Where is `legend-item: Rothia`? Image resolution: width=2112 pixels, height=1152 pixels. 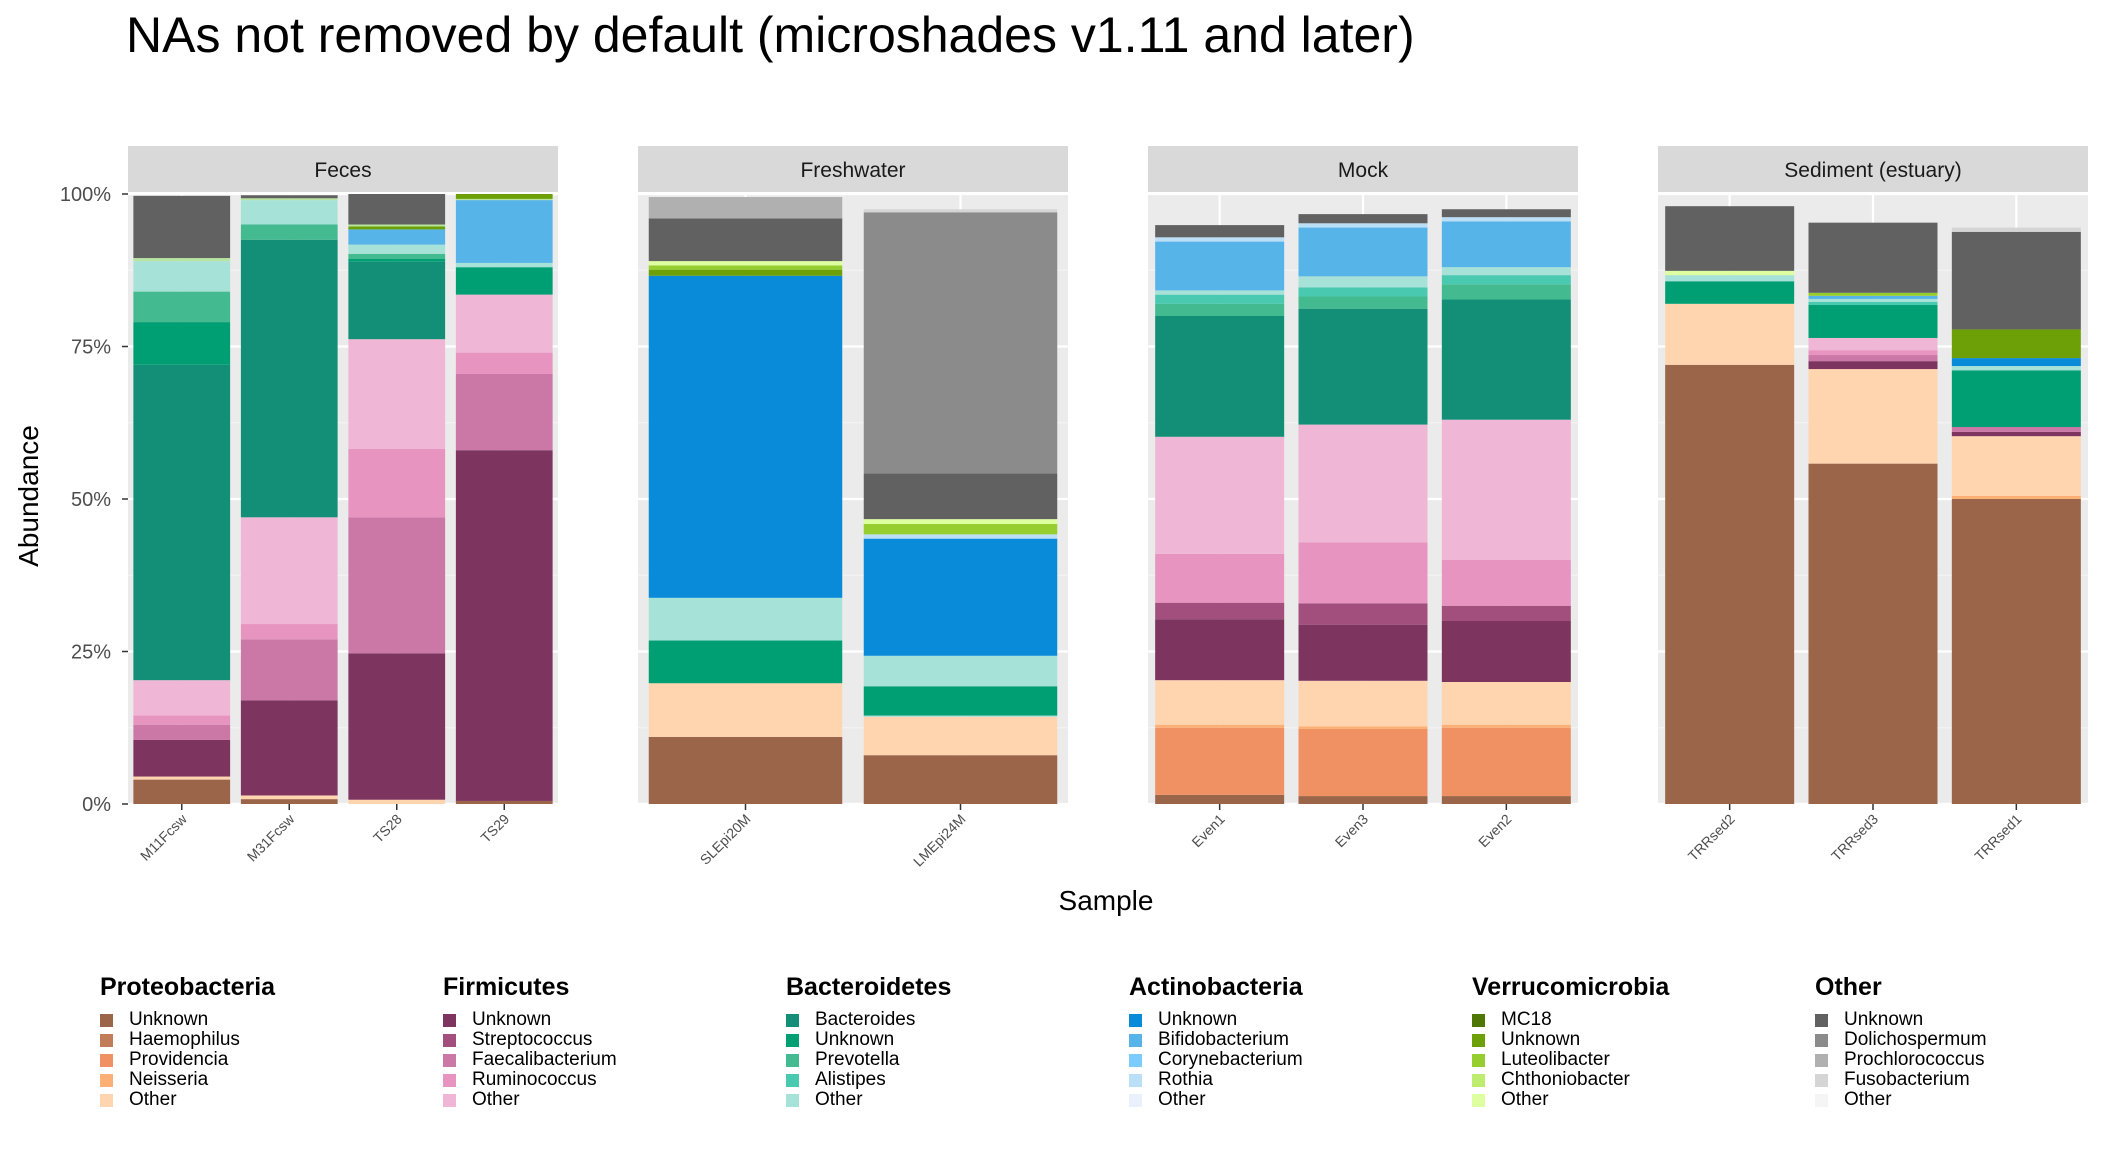
legend-item: Rothia is located at coordinates (1216, 1079).